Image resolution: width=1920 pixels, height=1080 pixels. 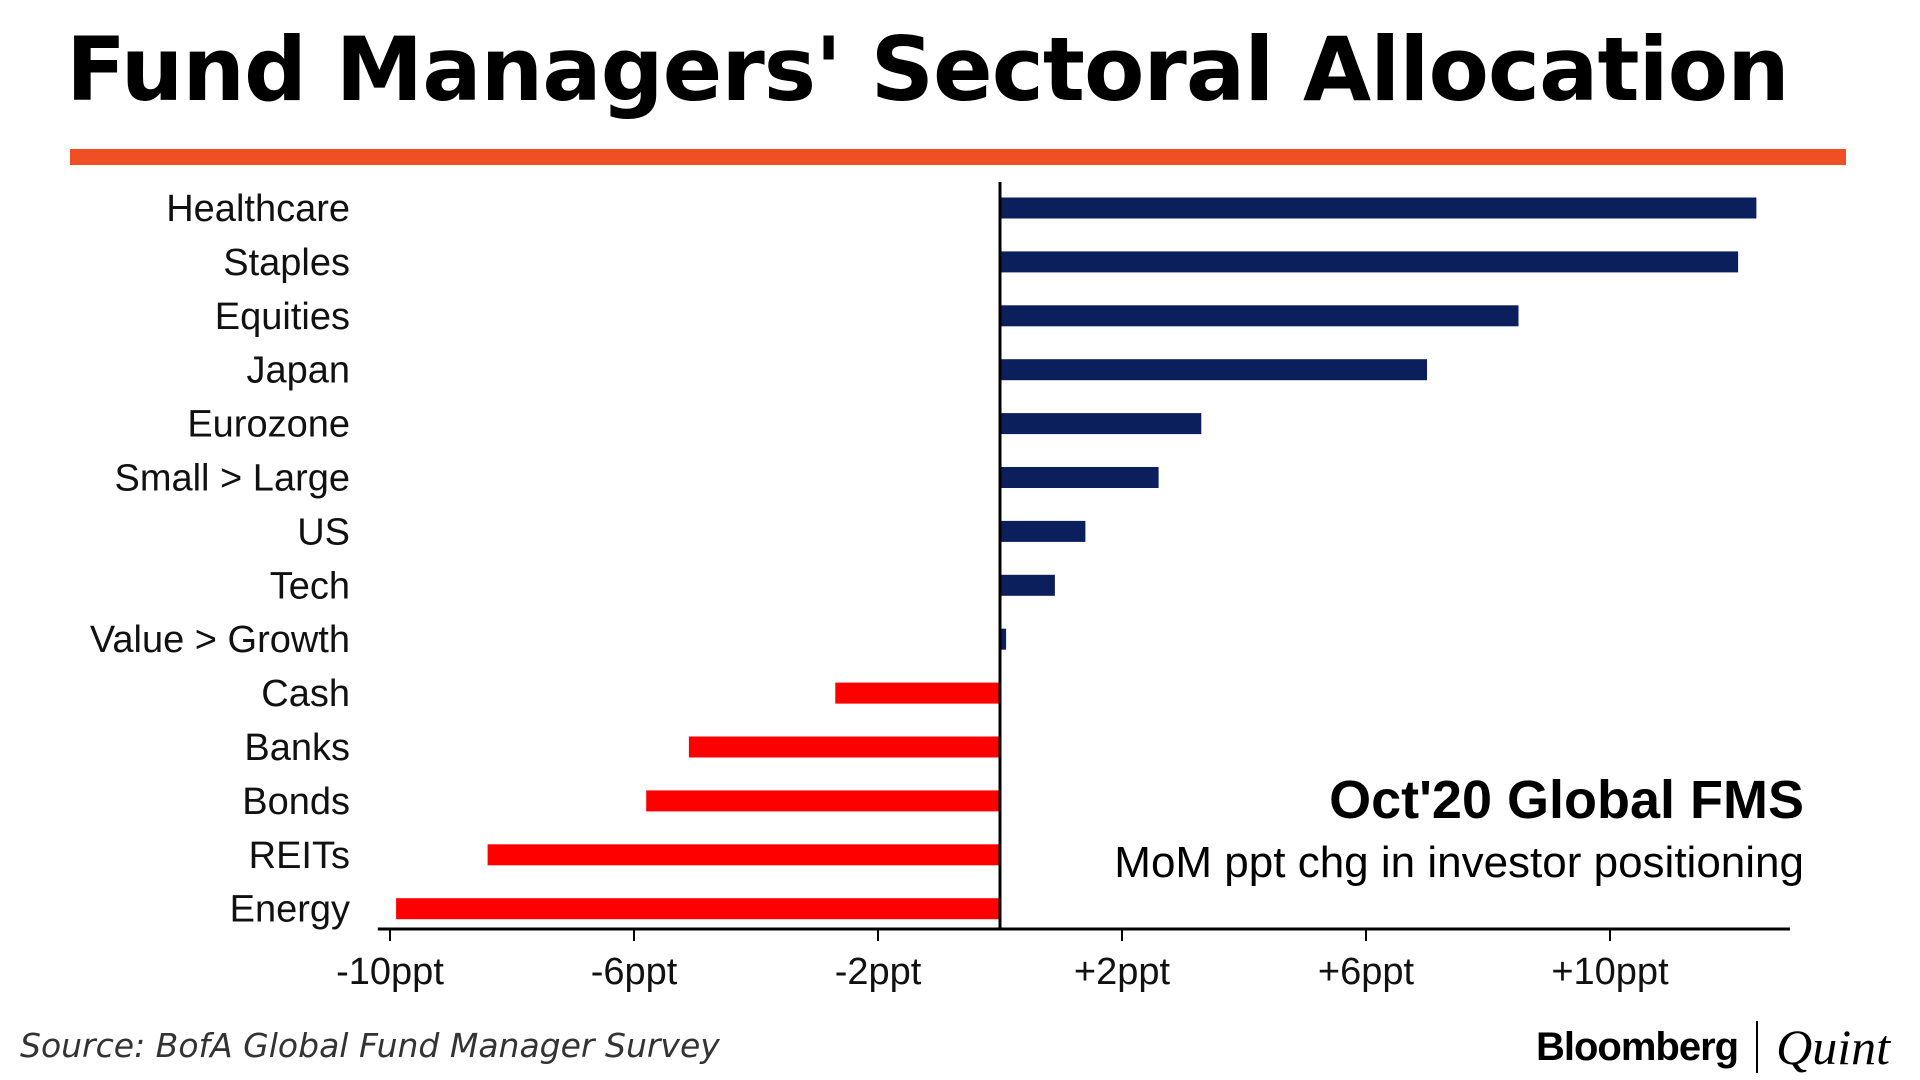 I want to click on x-tick-label: +6ppt, so click(x=1366, y=972).